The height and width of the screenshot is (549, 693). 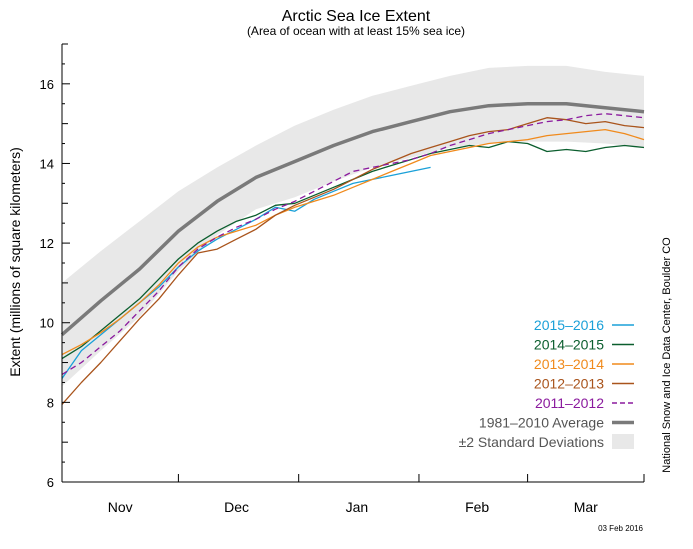 I want to click on legend-label: 1981–2010 Average, so click(x=541, y=423).